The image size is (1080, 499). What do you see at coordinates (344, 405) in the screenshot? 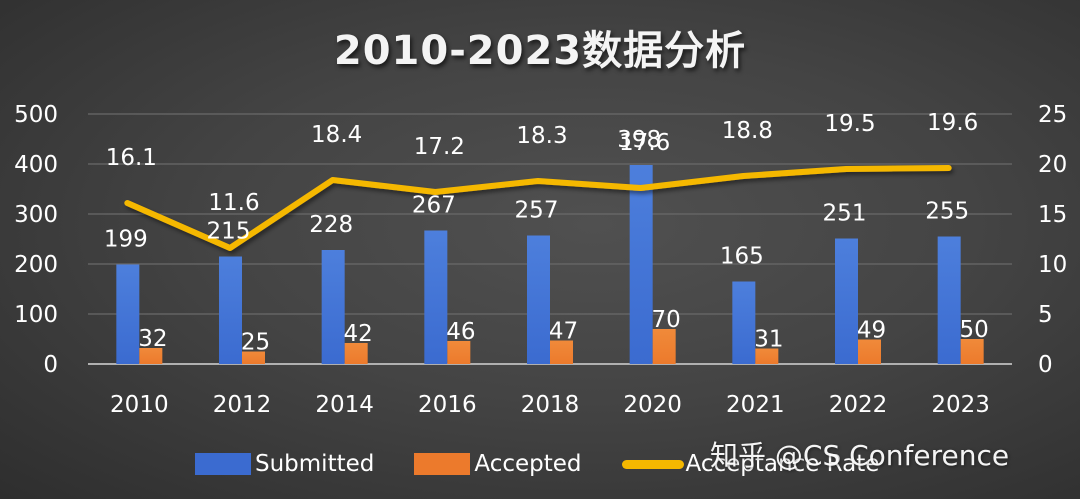
I see `x-tick-label: 2014` at bounding box center [344, 405].